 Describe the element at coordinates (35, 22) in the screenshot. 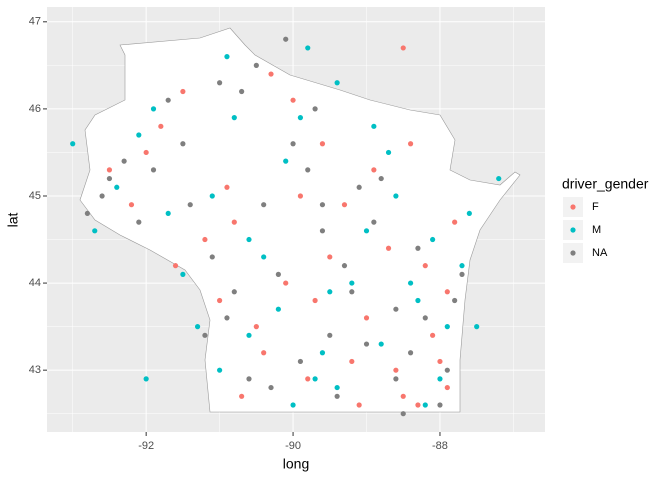

I see `y-tick-label: 47` at that location.